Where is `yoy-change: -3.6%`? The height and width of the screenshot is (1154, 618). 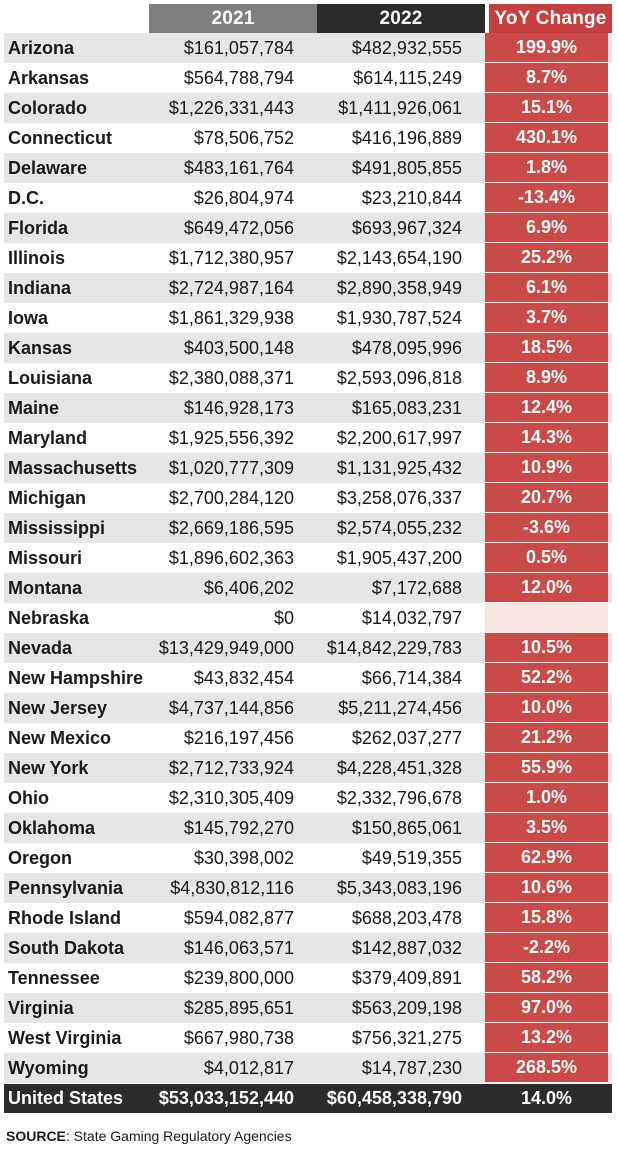 yoy-change: -3.6% is located at coordinates (546, 528).